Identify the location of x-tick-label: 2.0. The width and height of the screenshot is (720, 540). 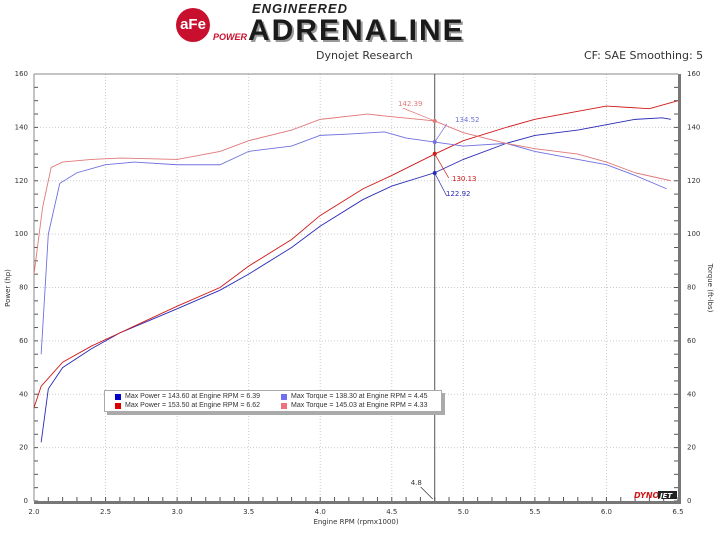
(33, 512).